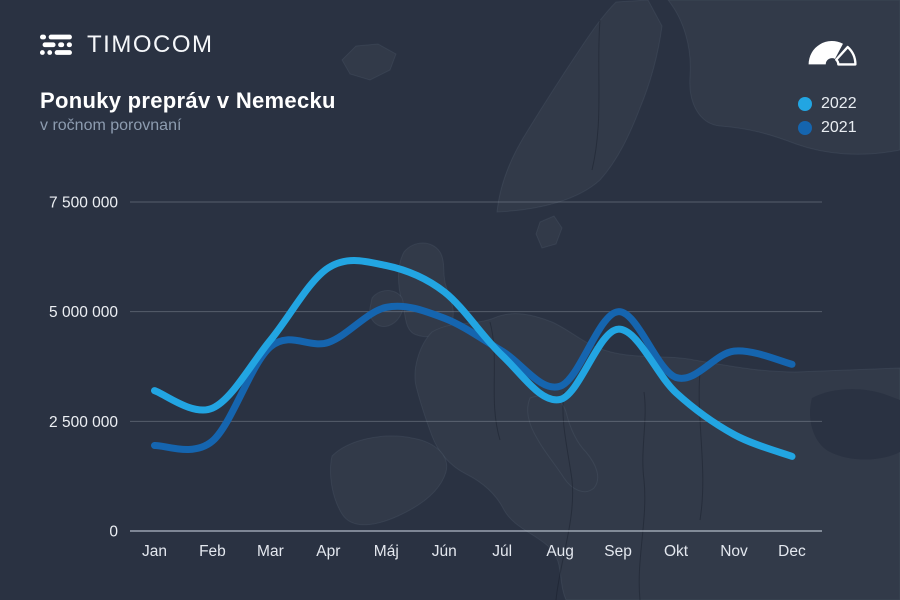  Describe the element at coordinates (502, 551) in the screenshot. I see `x-axis-month-label: Júl` at that location.